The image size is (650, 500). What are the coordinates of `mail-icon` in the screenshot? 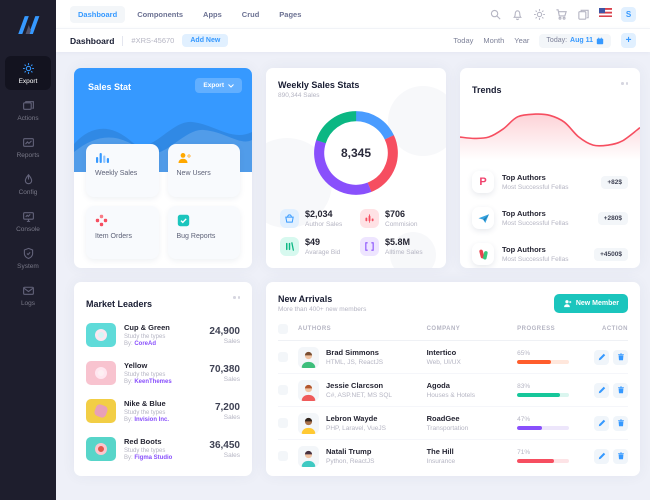 It's located at (28, 290).